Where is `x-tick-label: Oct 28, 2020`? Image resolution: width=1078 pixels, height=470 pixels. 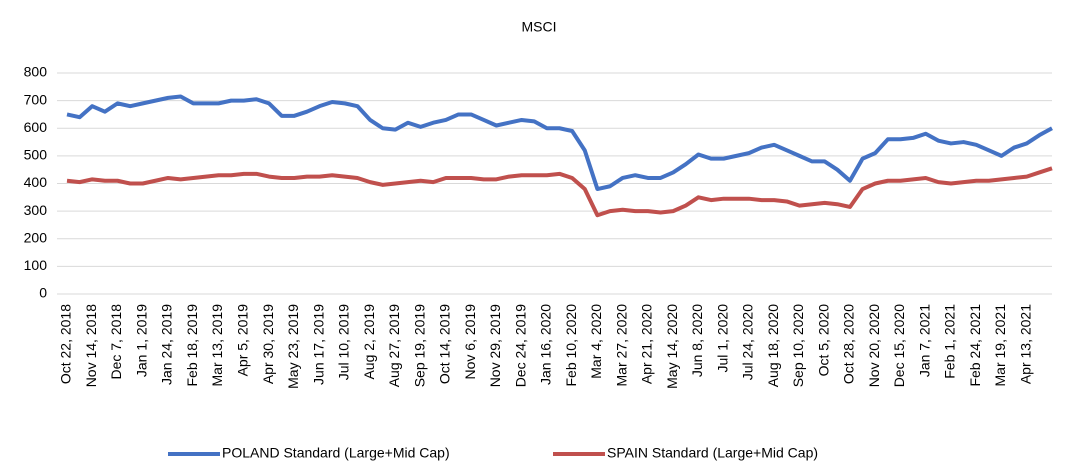 x-tick-label: Oct 28, 2020 is located at coordinates (849, 344).